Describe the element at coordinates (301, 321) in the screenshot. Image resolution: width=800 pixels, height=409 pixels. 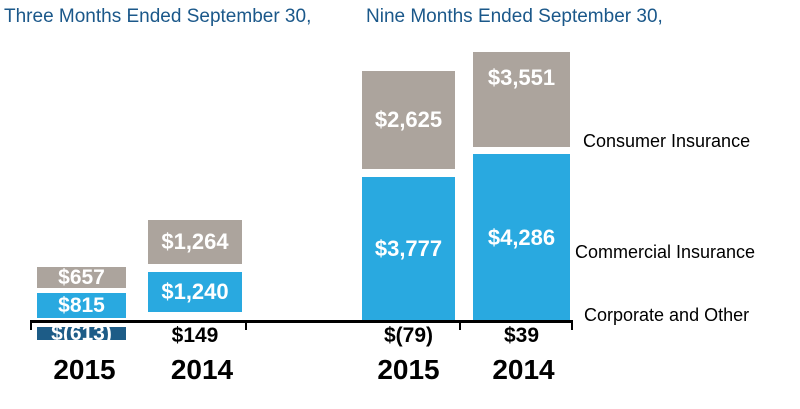
I see `x-axis-line` at that location.